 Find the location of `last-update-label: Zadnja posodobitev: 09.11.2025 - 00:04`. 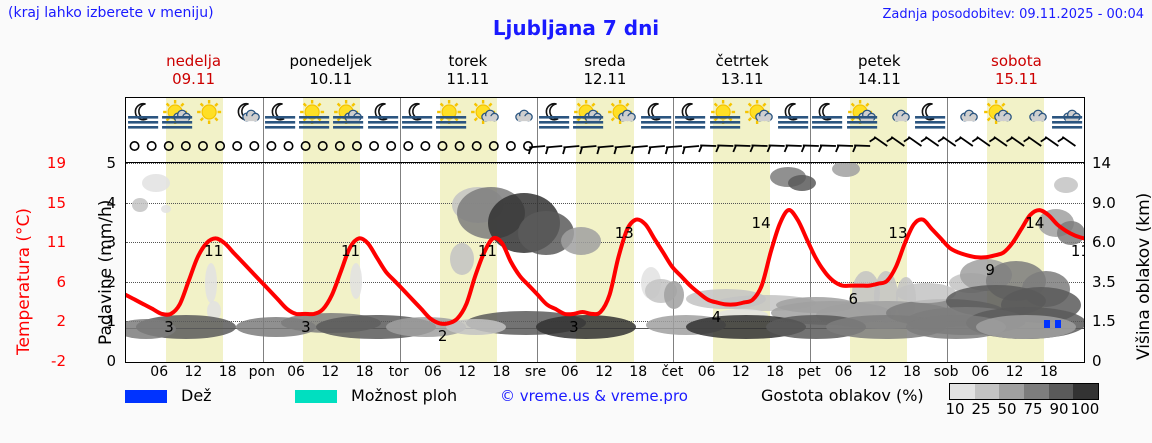

last-update-label: Zadnja posodobitev: 09.11.2025 - 00:04 is located at coordinates (1013, 14).